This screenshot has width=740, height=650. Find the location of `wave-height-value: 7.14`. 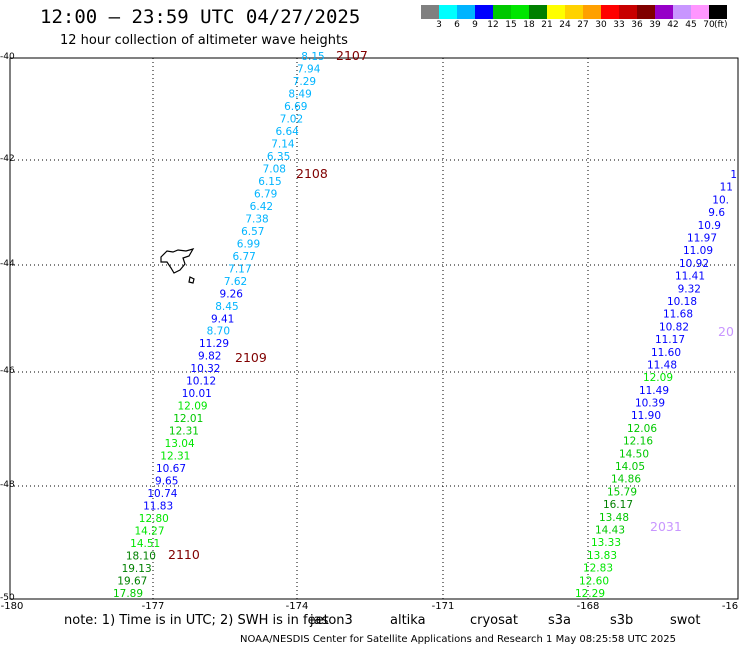

wave-height-value: 7.14 is located at coordinates (283, 144).